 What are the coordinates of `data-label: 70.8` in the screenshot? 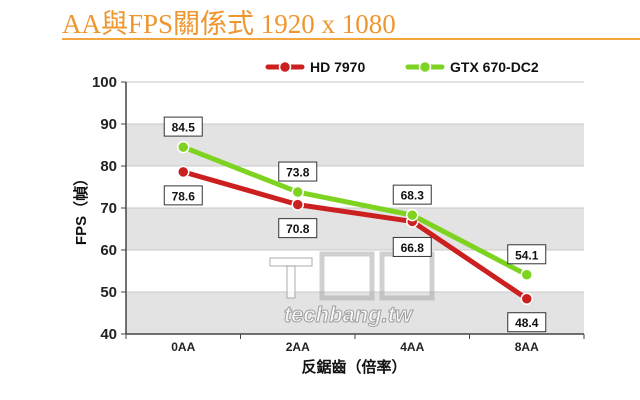 It's located at (298, 229).